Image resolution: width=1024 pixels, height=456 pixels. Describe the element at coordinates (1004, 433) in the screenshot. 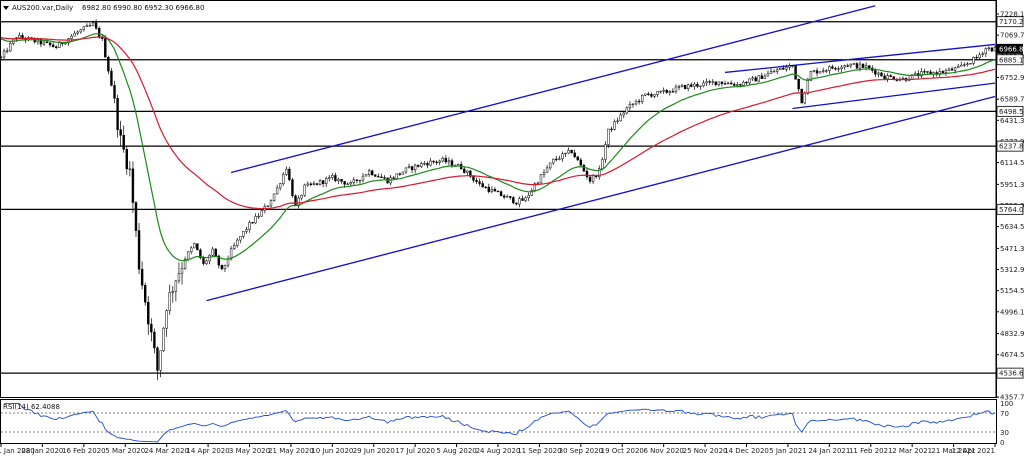

I see `rsi-tick-30: 30` at that location.